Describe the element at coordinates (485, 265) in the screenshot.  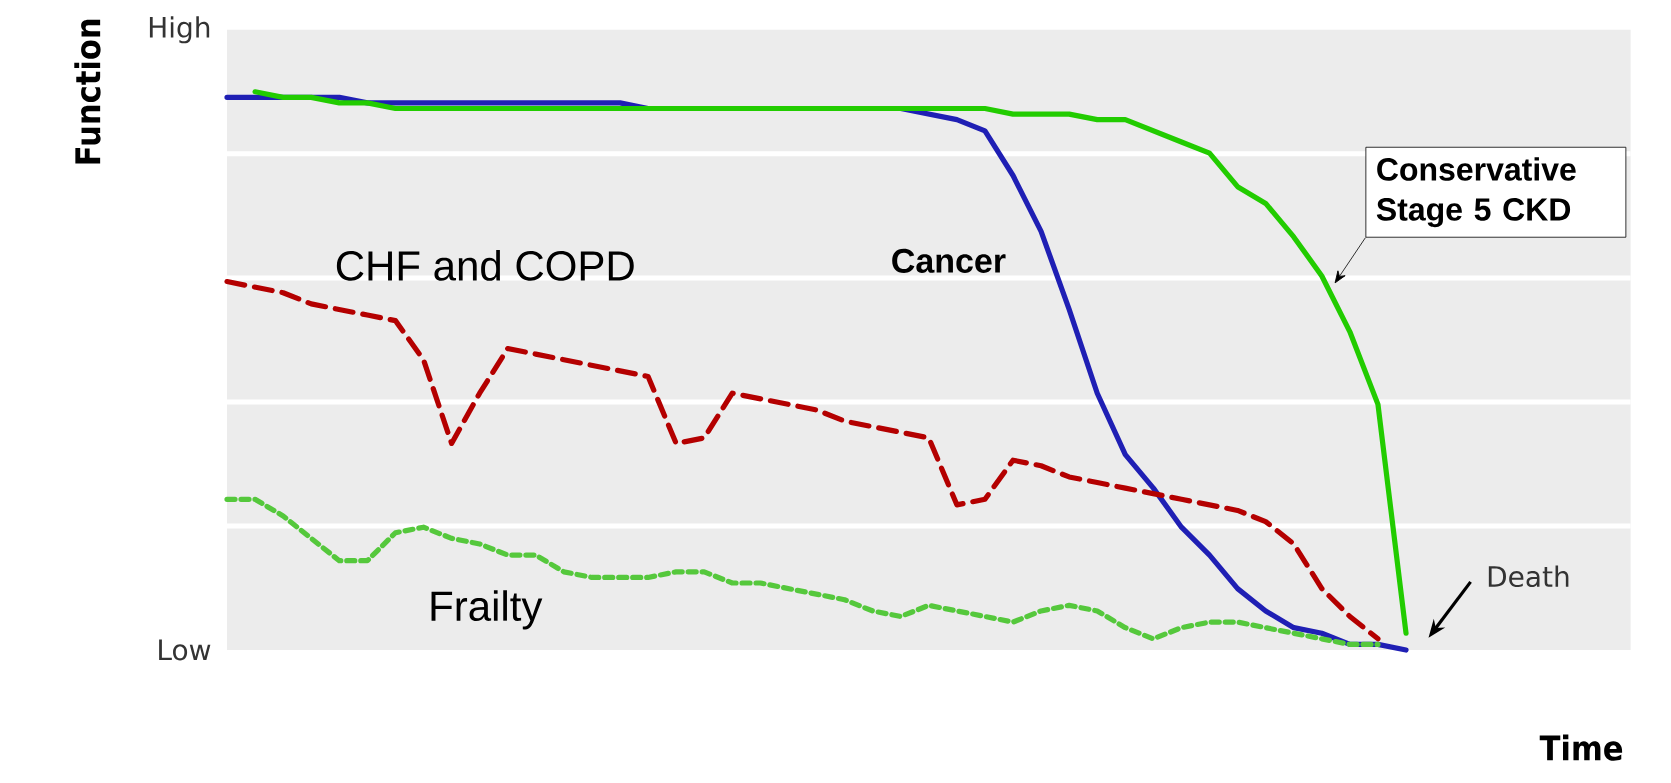
I see `series-label: CHF and COPD` at that location.